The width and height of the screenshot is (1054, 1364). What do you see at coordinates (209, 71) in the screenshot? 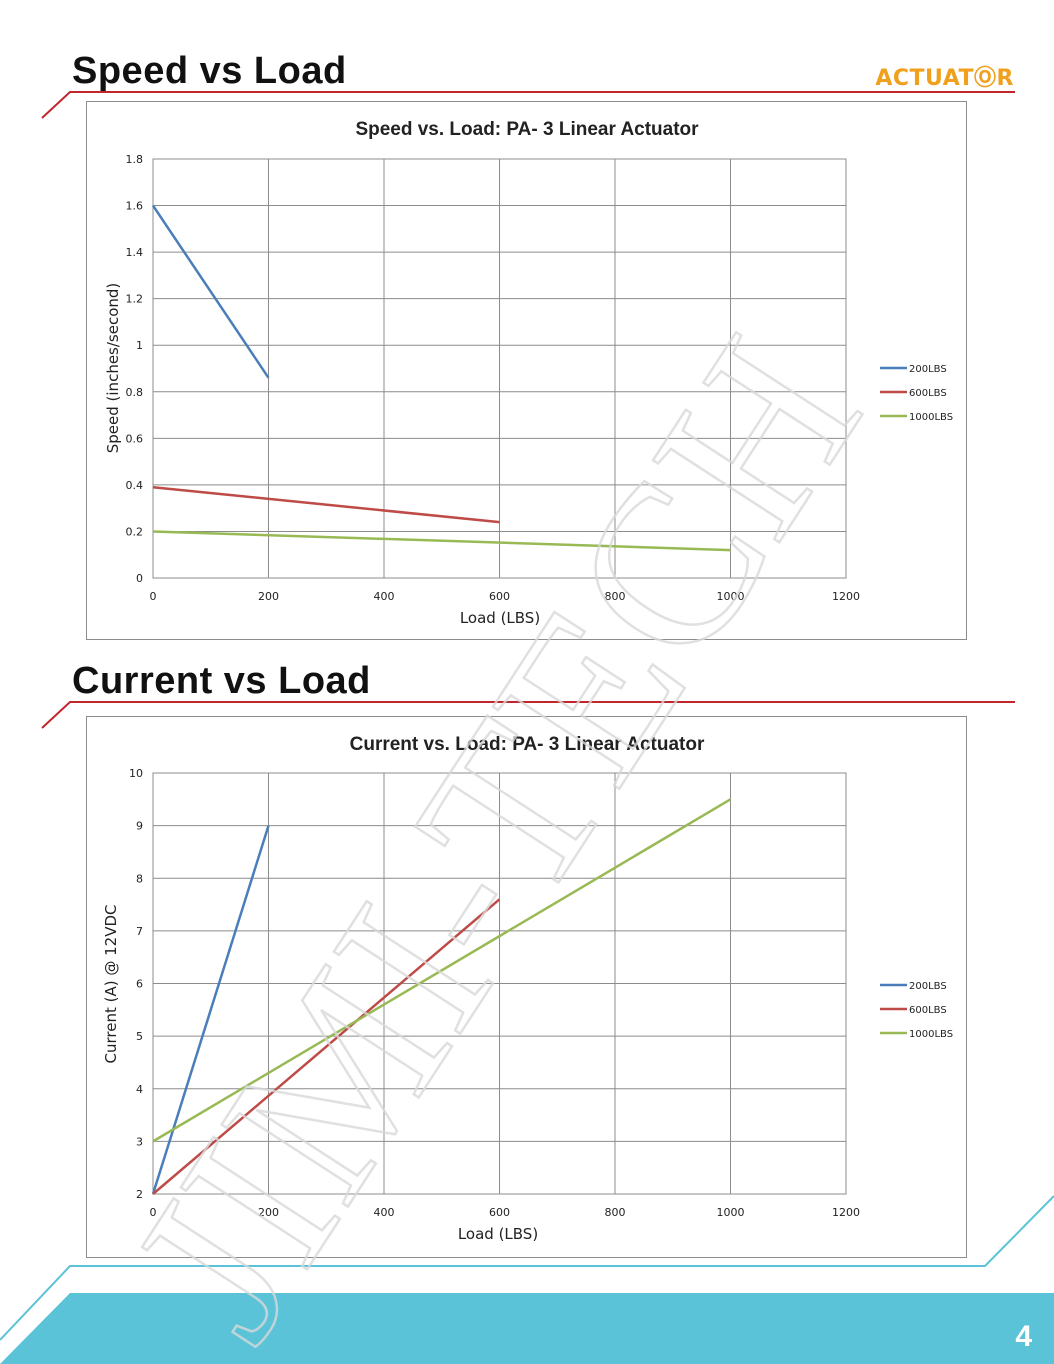
I see `section-title-speed: Speed vs Load` at bounding box center [209, 71].